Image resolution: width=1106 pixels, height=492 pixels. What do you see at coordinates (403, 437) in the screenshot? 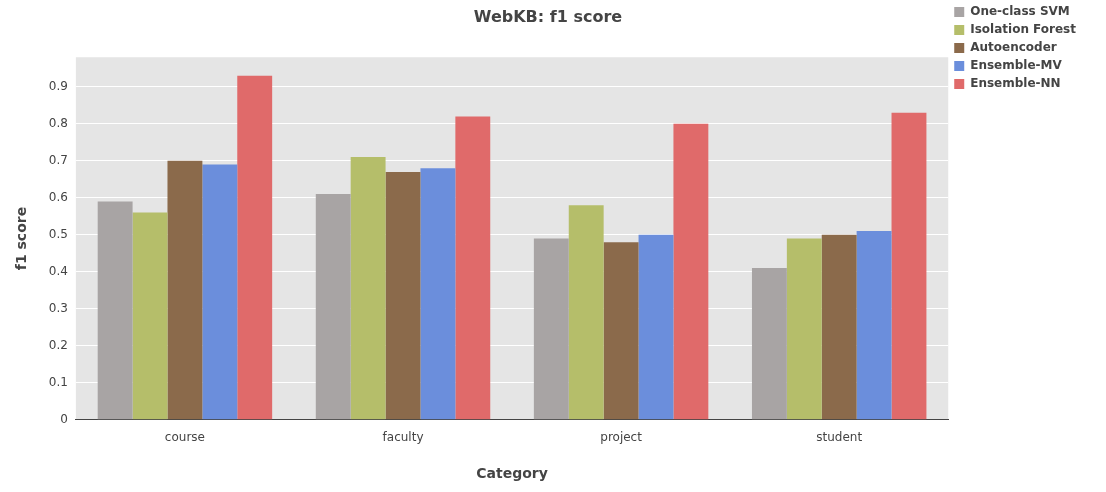
I see `x-tick-label: faculty` at bounding box center [403, 437].